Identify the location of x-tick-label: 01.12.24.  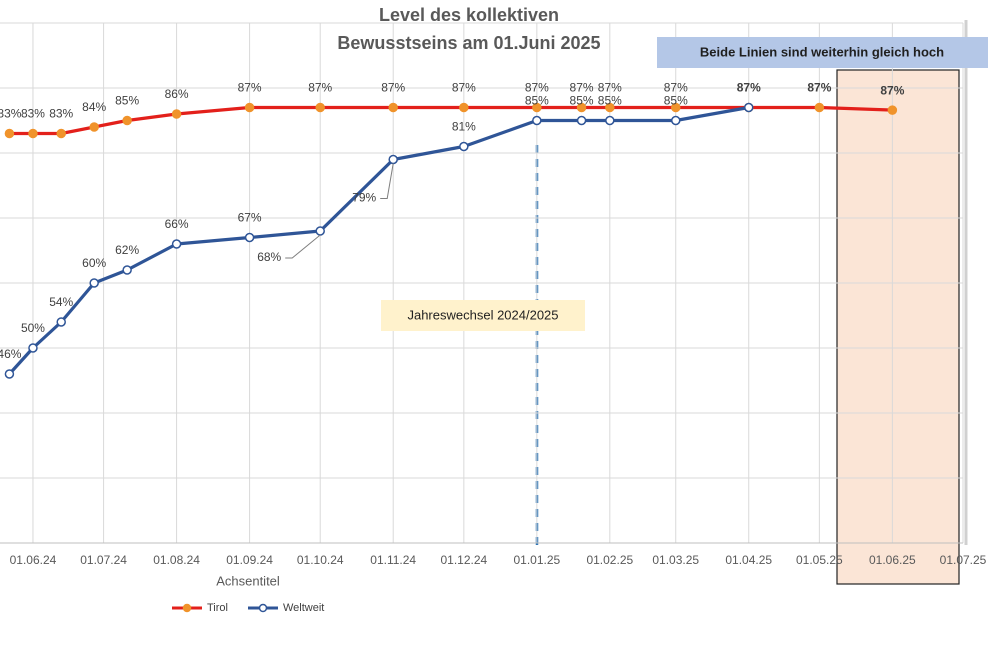
(463, 560).